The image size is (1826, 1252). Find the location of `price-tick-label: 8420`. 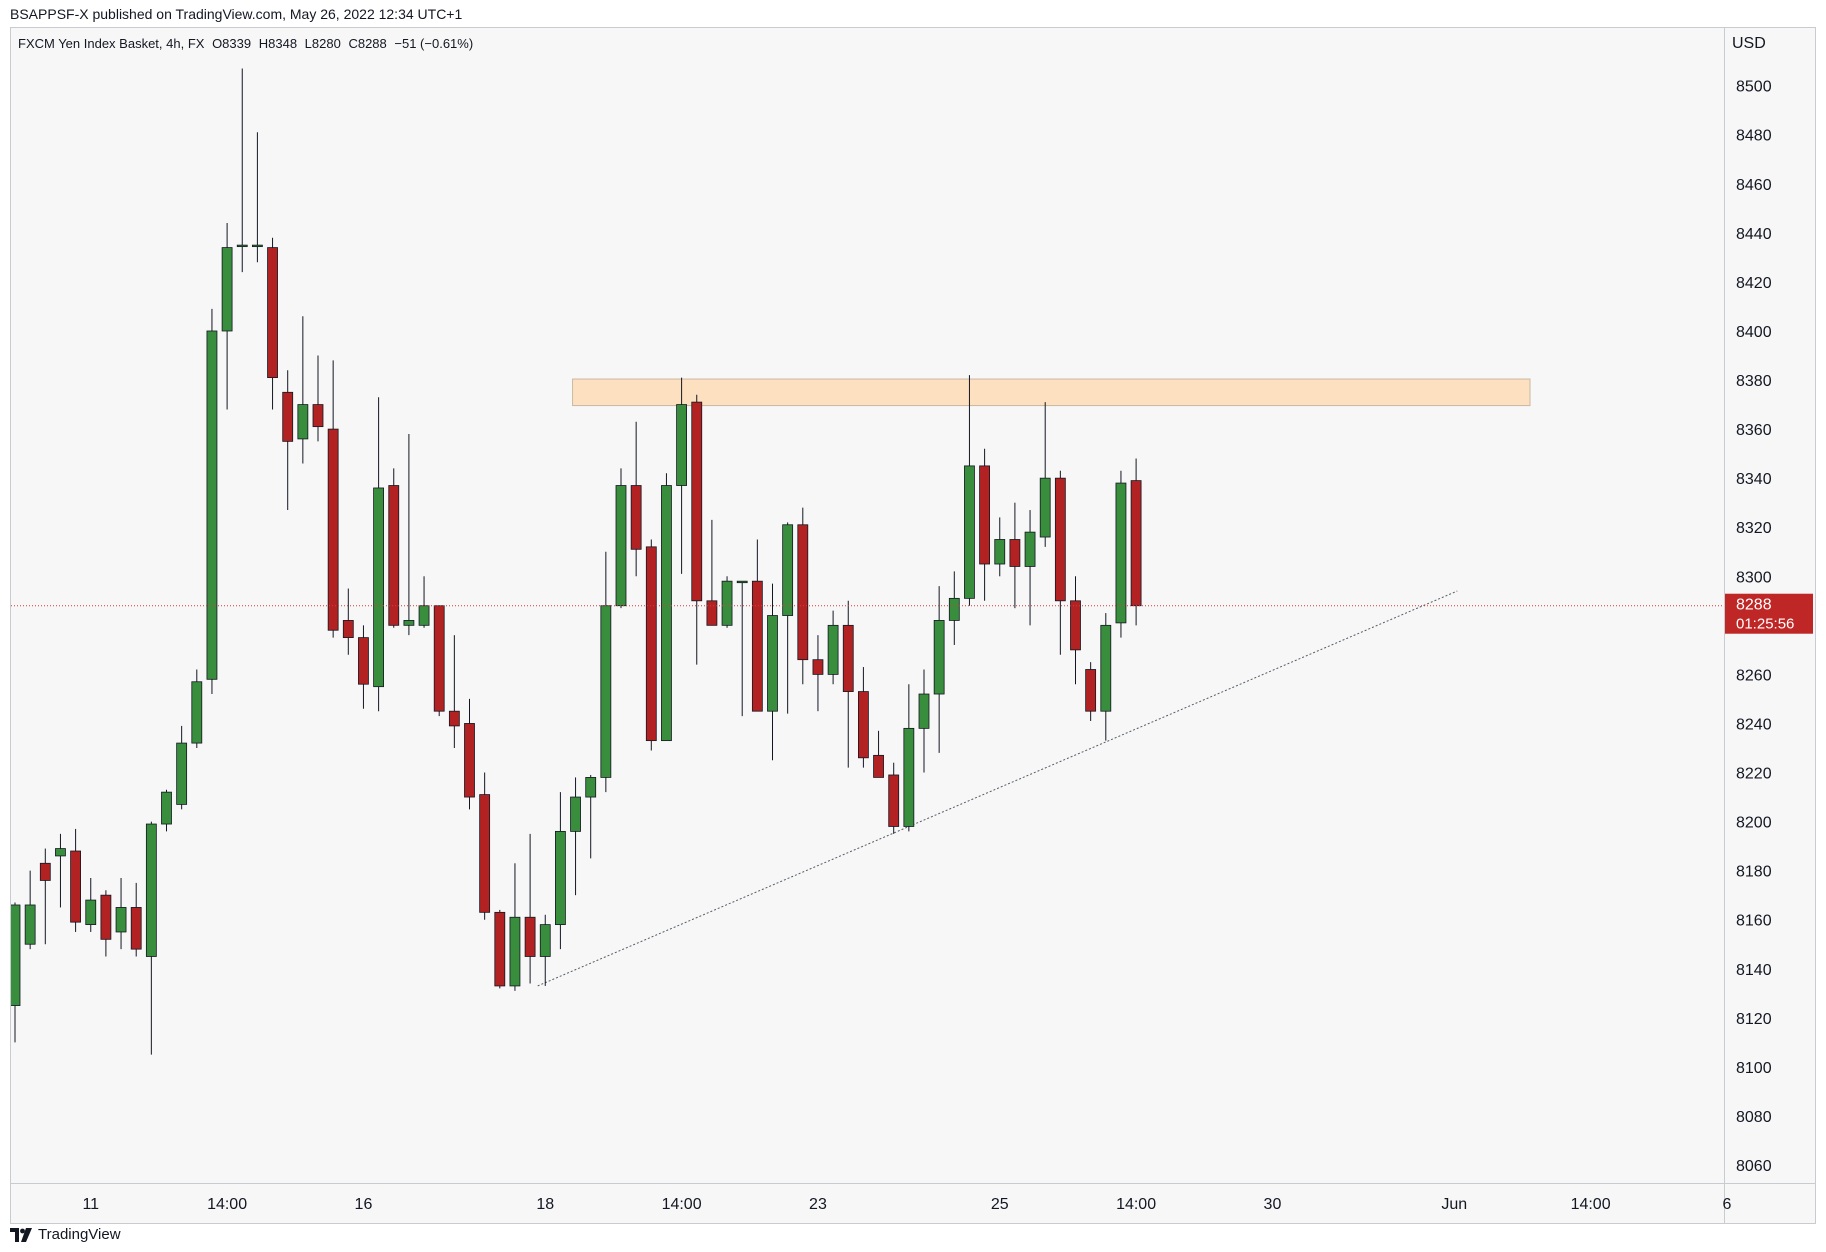

price-tick-label: 8420 is located at coordinates (1754, 283).